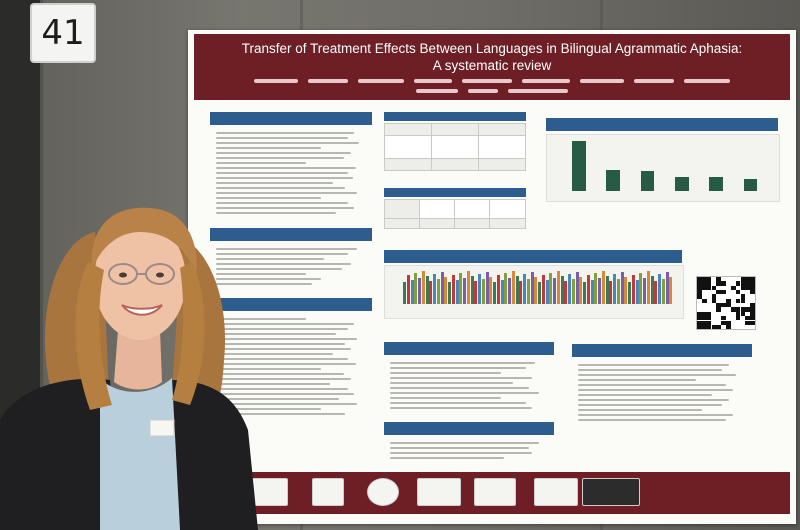 The image size is (800, 530). I want to click on author-list, so click(492, 87).